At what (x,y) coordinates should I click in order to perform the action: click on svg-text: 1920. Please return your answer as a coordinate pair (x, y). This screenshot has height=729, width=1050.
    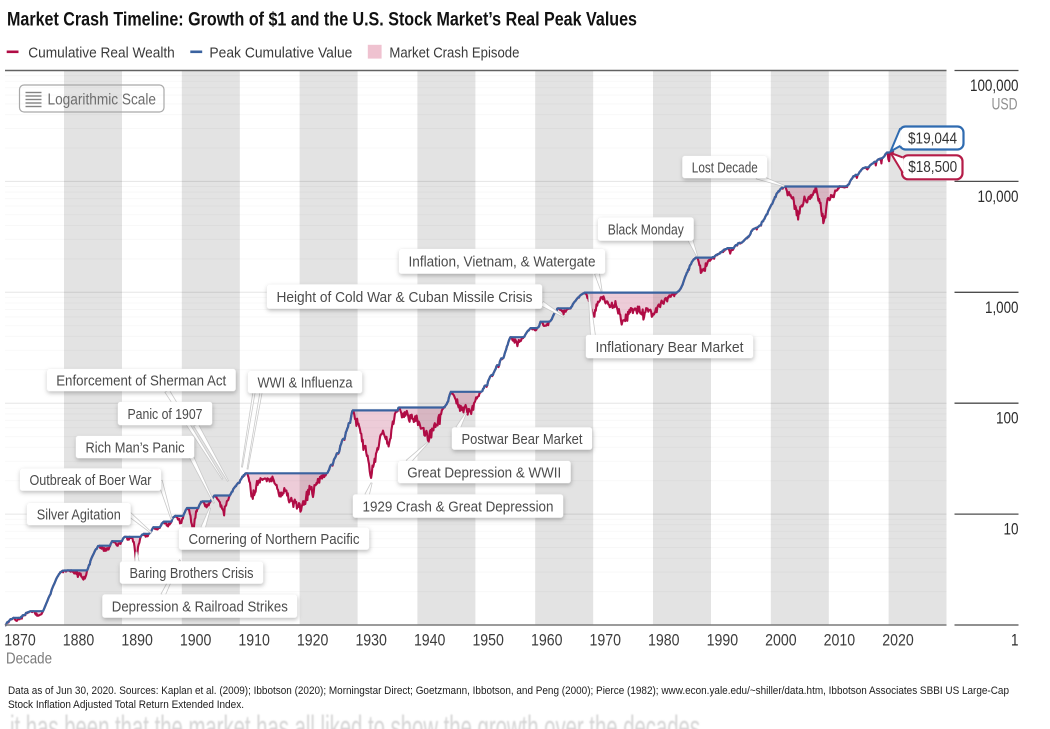
    Looking at the image, I should click on (313, 641).